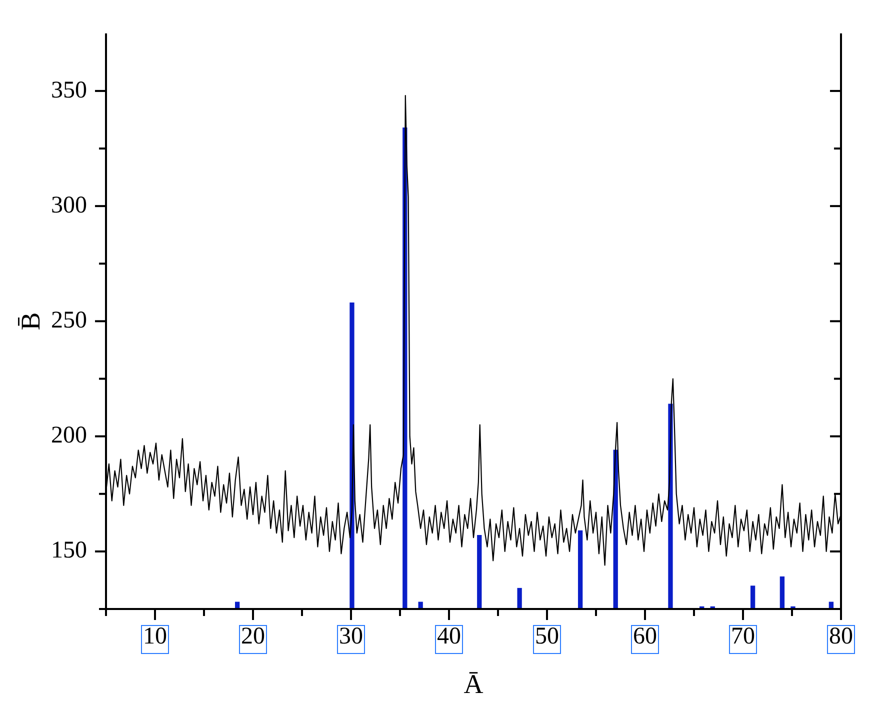 Image resolution: width=886 pixels, height=722 pixels. What do you see at coordinates (30, 321) in the screenshot?
I see `y-axis-title: B̄` at bounding box center [30, 321].